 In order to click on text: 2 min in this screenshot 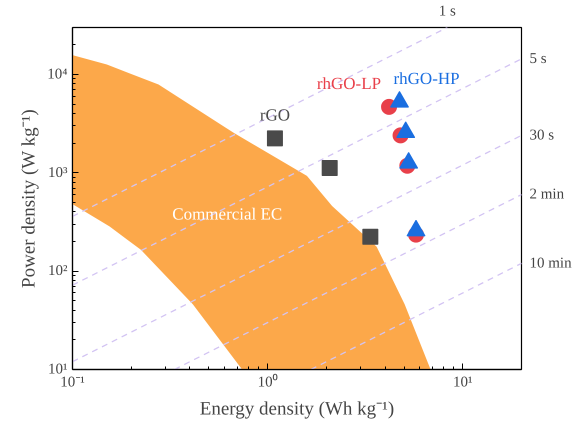, I will do `click(547, 194)`.